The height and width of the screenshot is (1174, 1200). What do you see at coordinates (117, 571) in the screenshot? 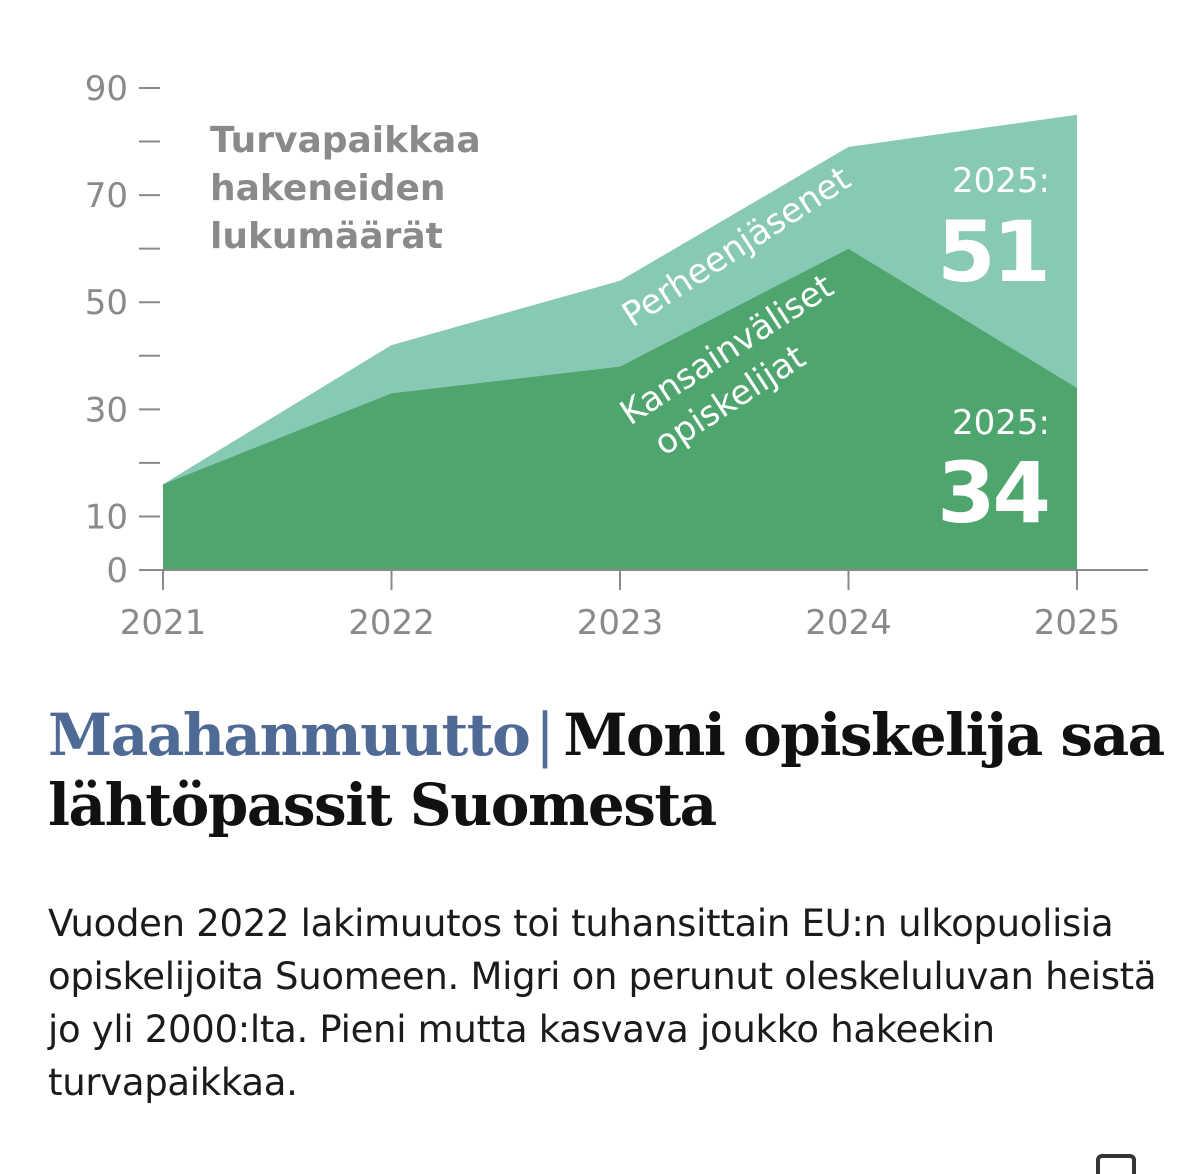
I see `y-tick-label-0: 0` at bounding box center [117, 571].